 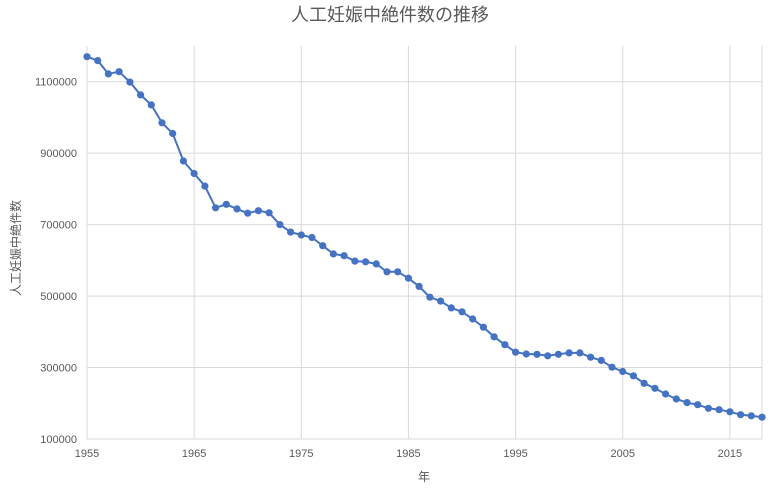 I want to click on y-tick-label: 300000, so click(x=58, y=369).